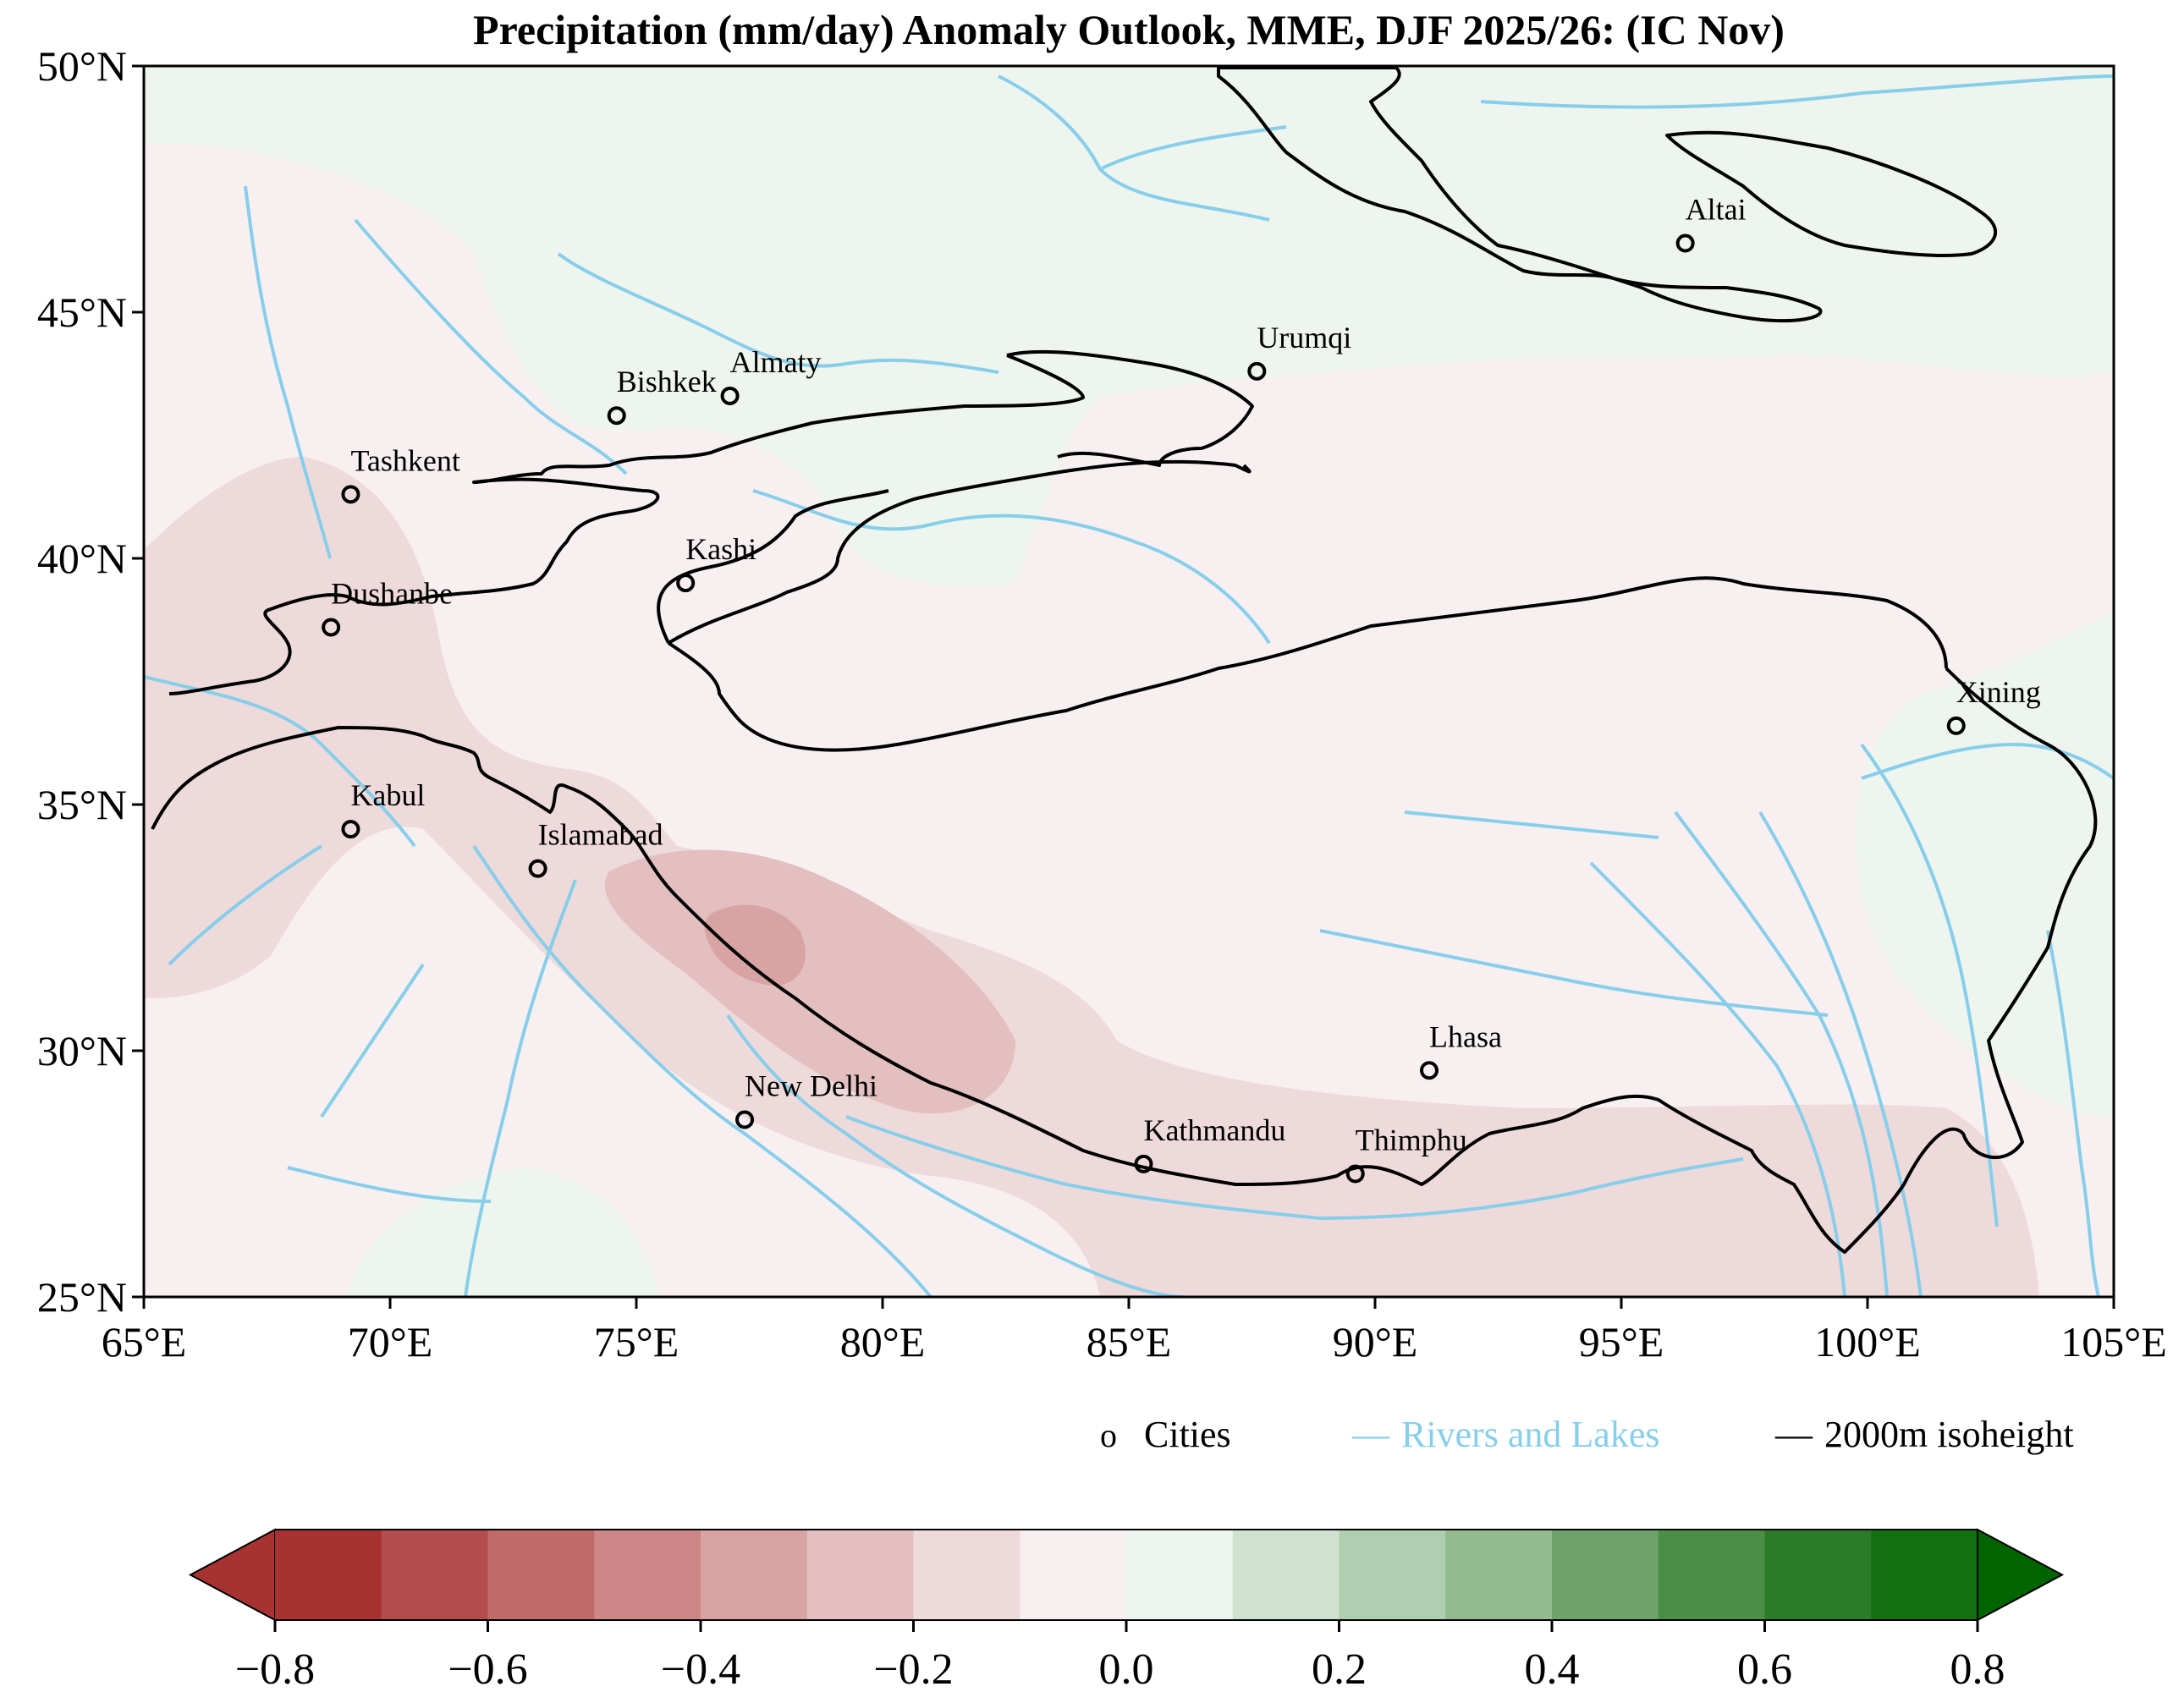 This screenshot has height=1703, width=2184. What do you see at coordinates (503, 1232) in the screenshot?
I see `positive-anomaly-region-southwest` at bounding box center [503, 1232].